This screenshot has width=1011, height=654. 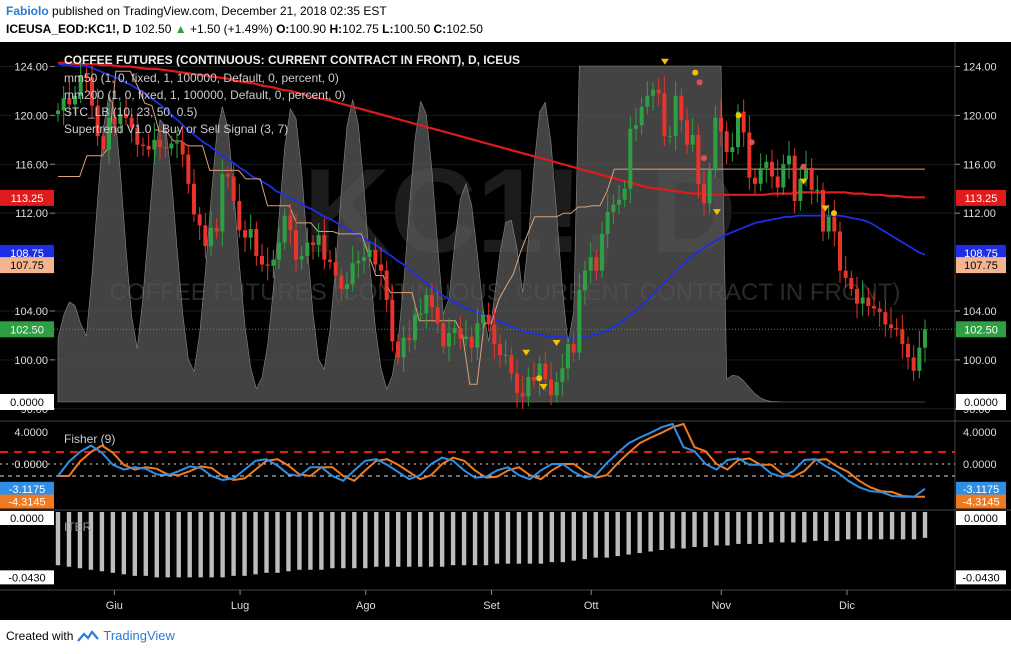 I want to click on price-tick-label-right: 124.00, so click(x=980, y=67).